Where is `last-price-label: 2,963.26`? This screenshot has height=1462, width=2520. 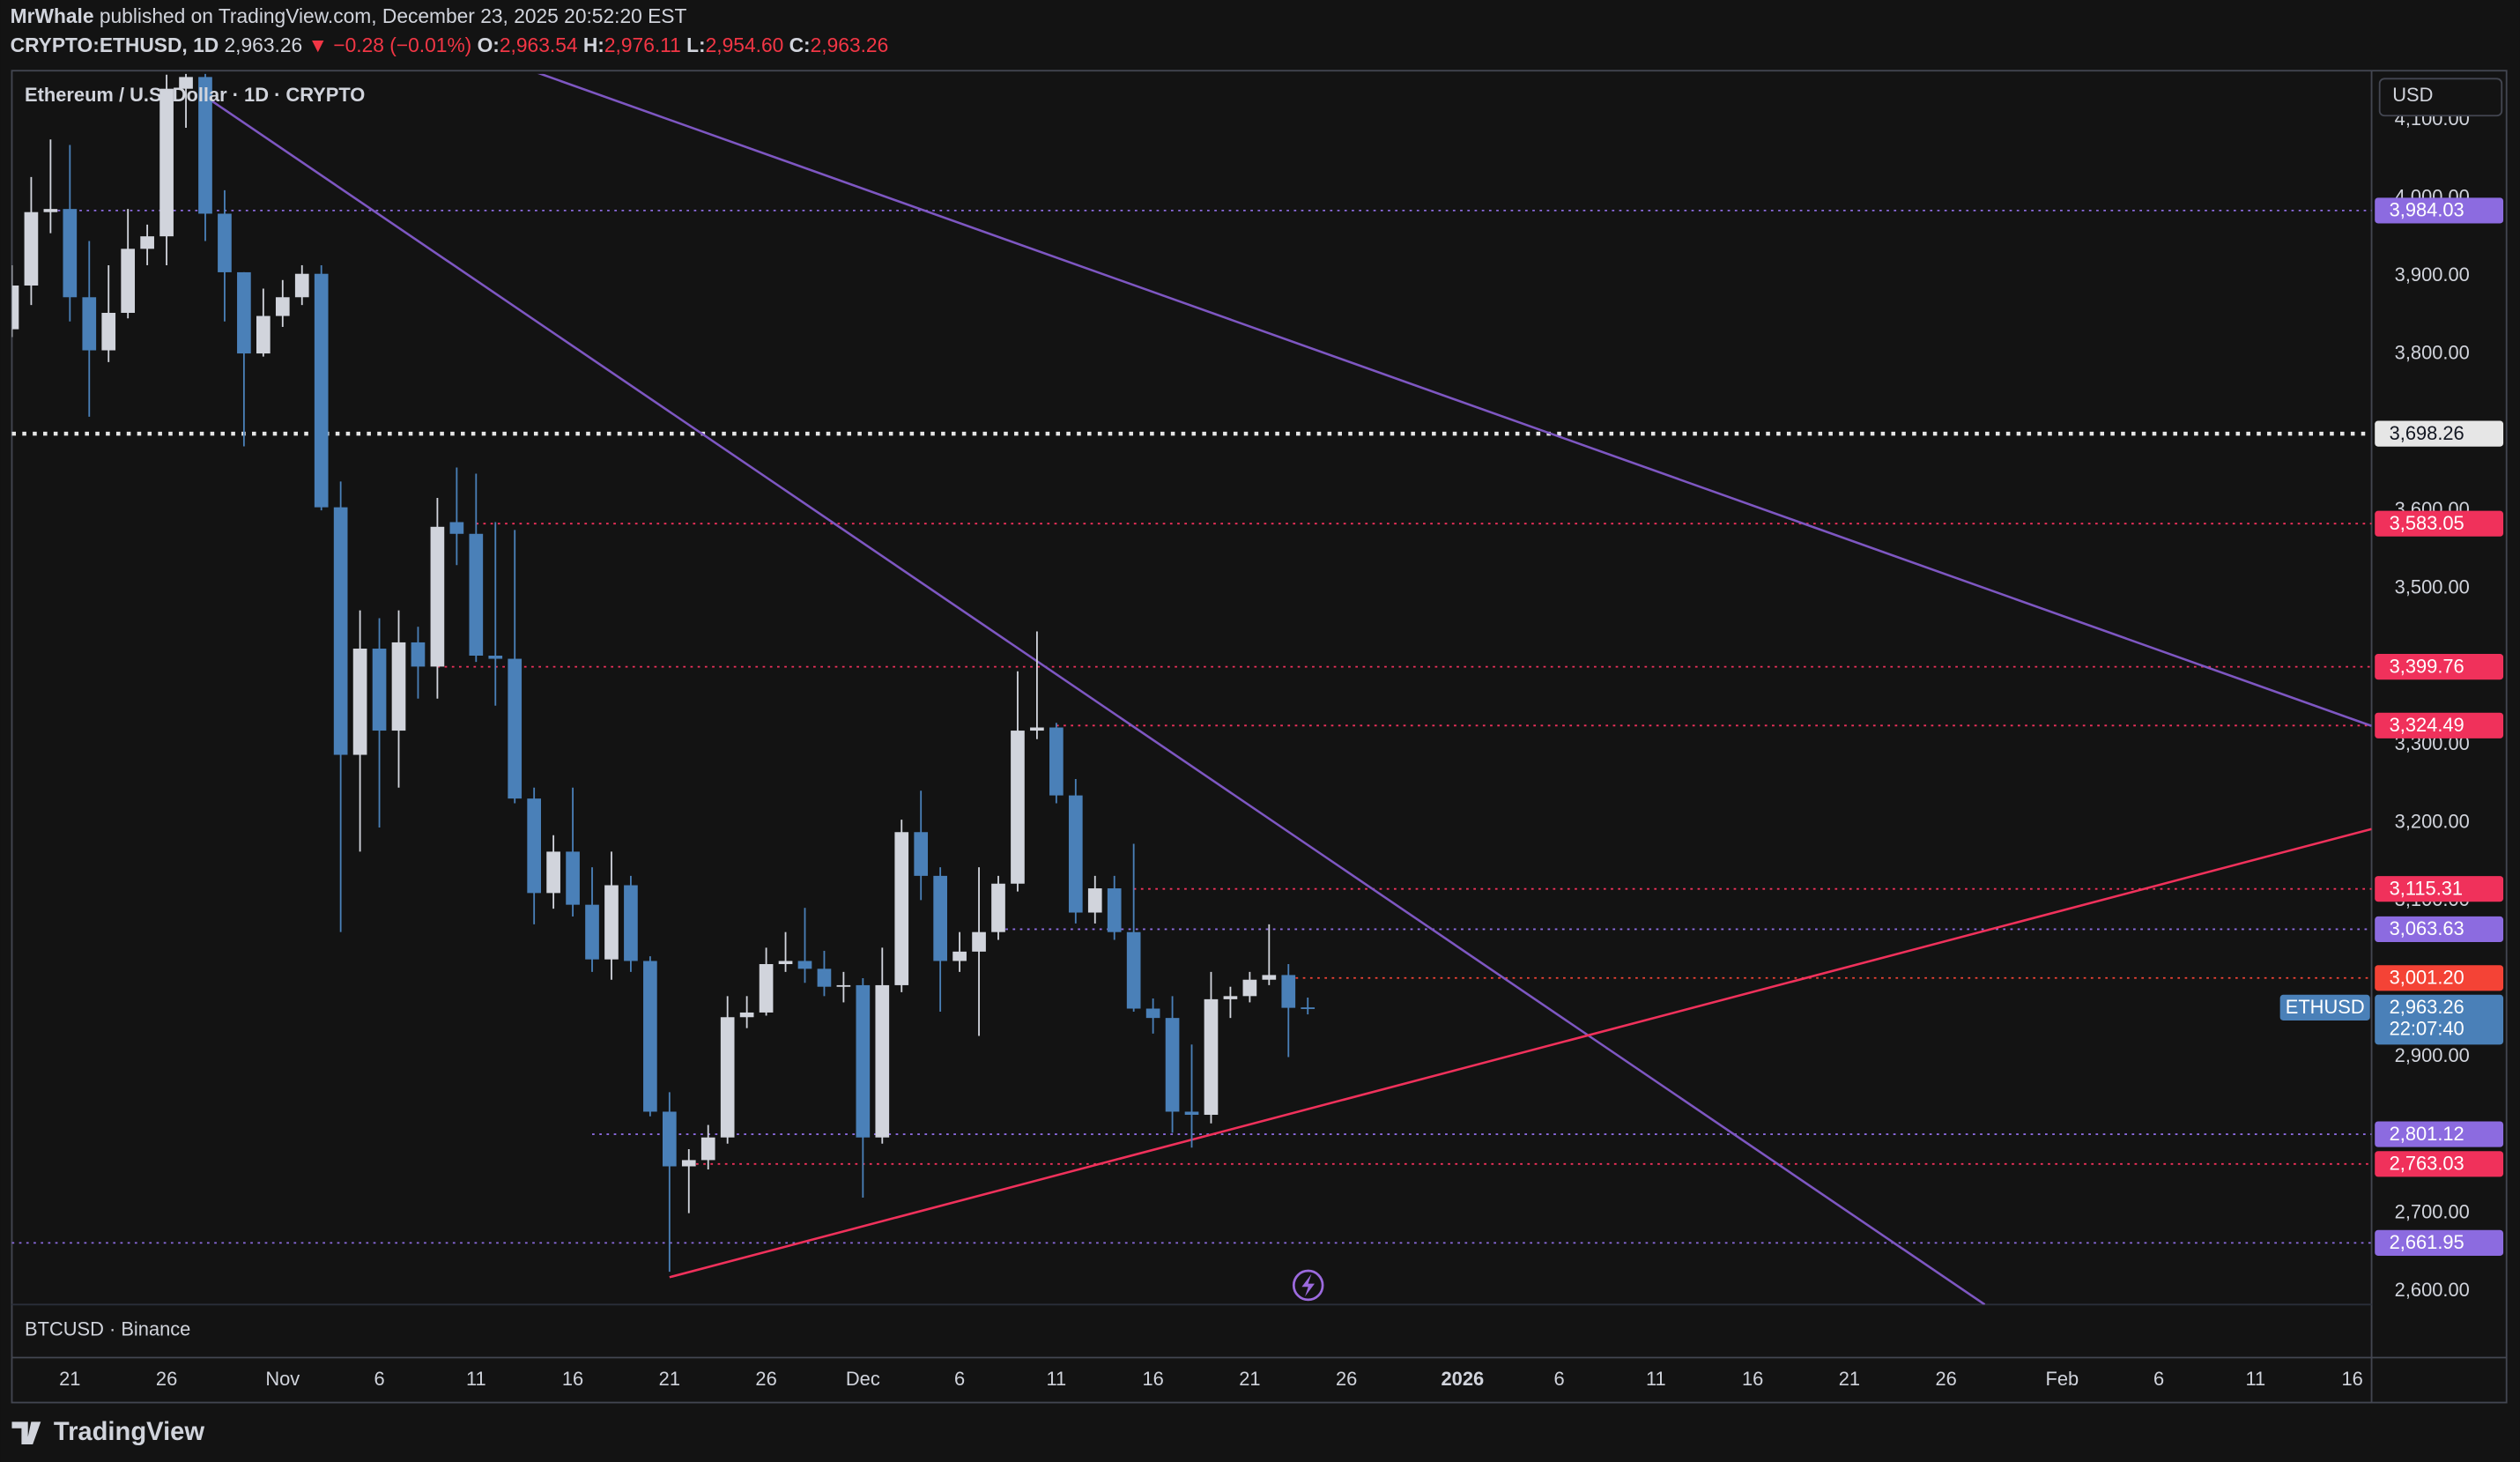
last-price-label: 2,963.26 is located at coordinates (2427, 1007).